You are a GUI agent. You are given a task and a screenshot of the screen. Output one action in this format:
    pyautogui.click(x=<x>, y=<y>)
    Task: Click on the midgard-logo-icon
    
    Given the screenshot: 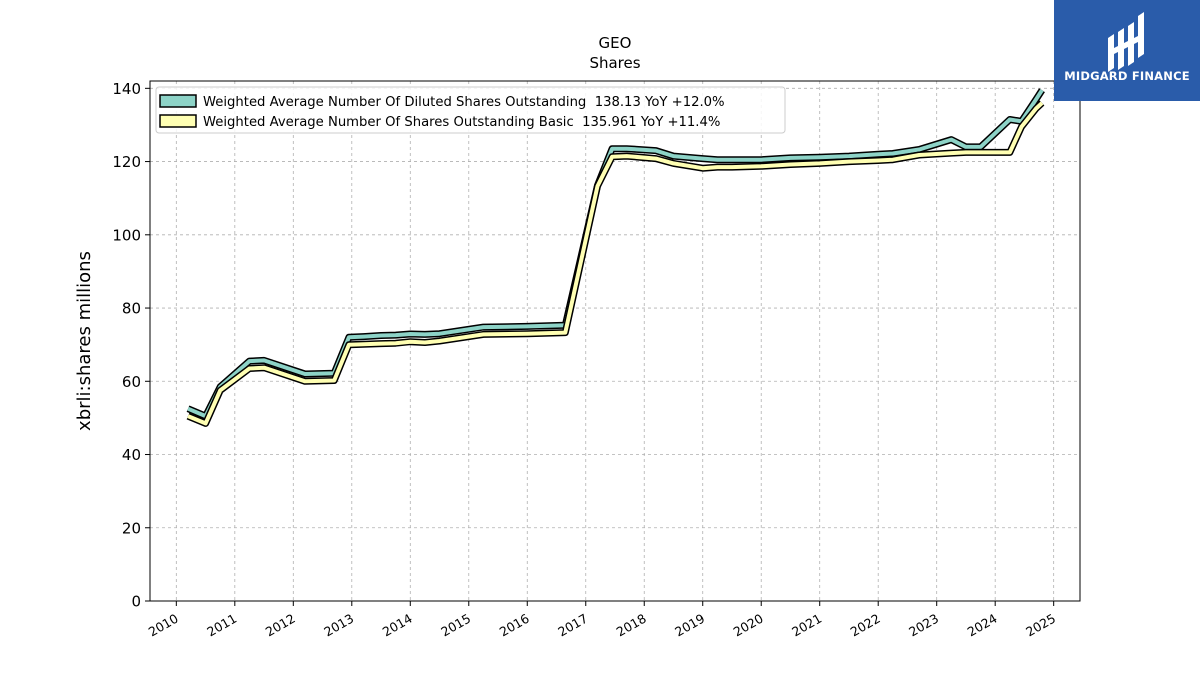 What is the action you would take?
    pyautogui.click(x=1126, y=42)
    